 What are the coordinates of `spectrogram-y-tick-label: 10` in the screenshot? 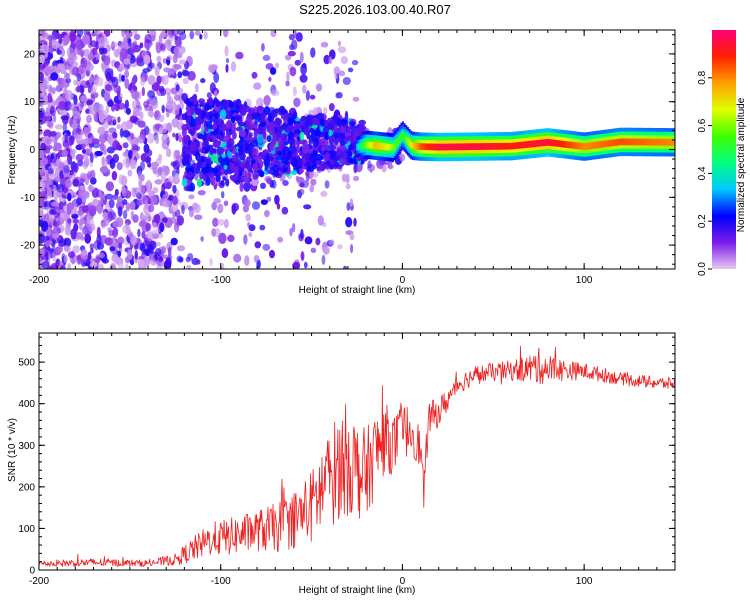 It's located at (30, 102).